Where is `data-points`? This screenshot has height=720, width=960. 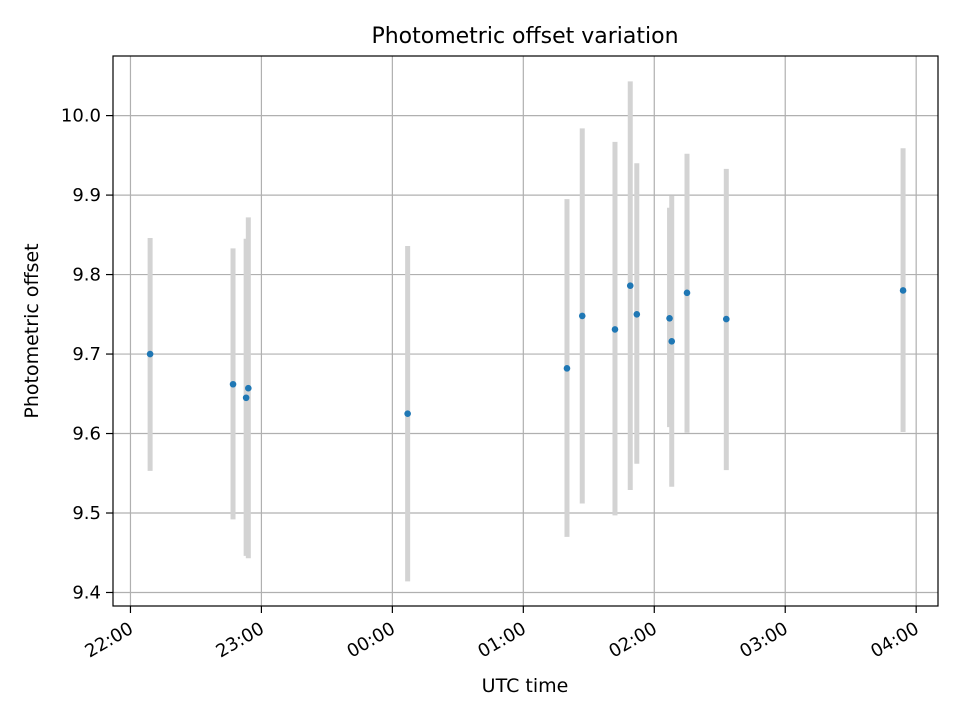 data-points is located at coordinates (526, 349).